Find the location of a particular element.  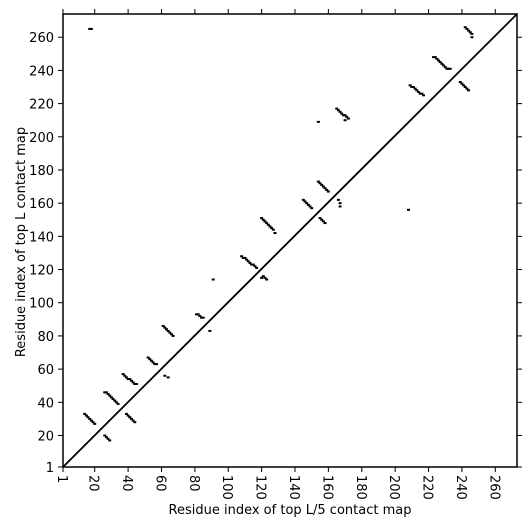

y-tick-label: 40 is located at coordinates (45, 403).